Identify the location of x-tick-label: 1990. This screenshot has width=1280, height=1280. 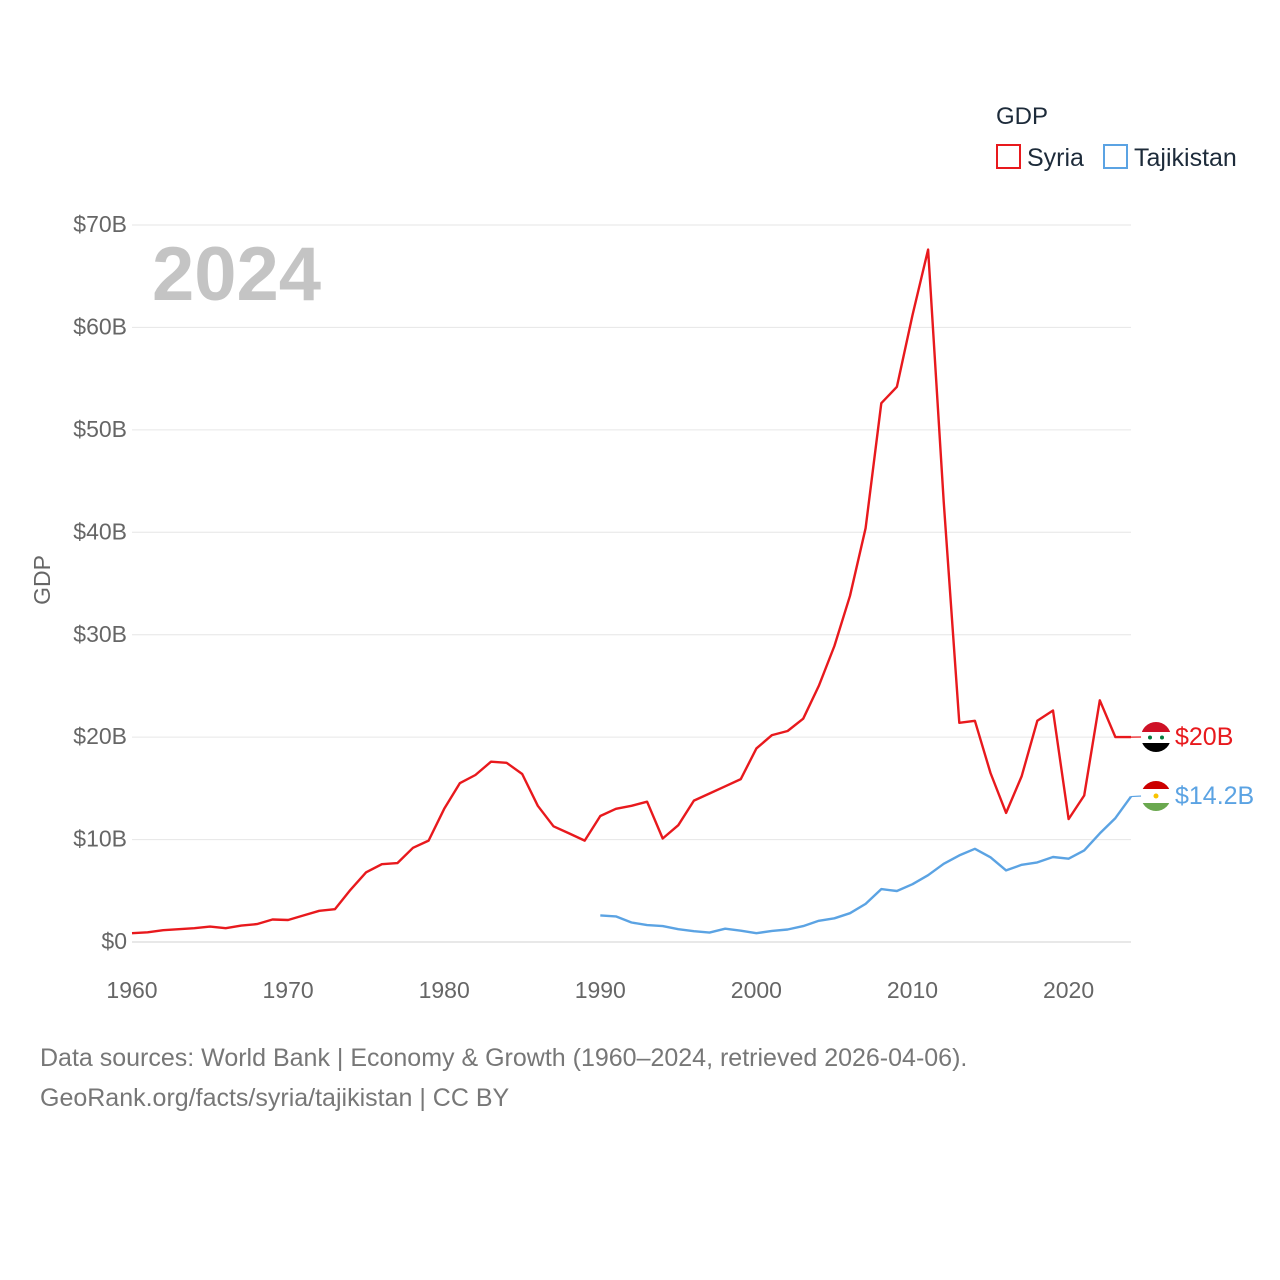
(600, 990).